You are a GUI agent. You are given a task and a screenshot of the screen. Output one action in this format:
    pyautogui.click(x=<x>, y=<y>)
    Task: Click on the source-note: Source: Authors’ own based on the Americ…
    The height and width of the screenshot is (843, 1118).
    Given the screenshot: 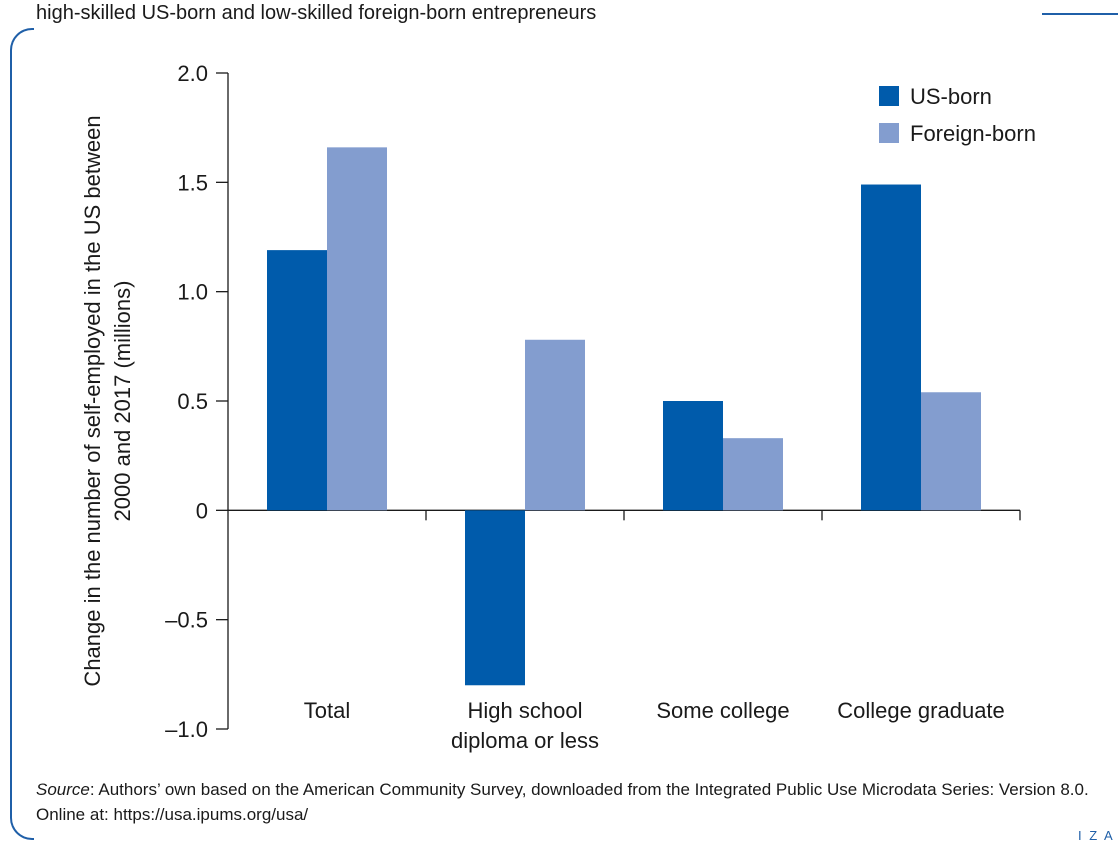 What is the action you would take?
    pyautogui.click(x=576, y=802)
    